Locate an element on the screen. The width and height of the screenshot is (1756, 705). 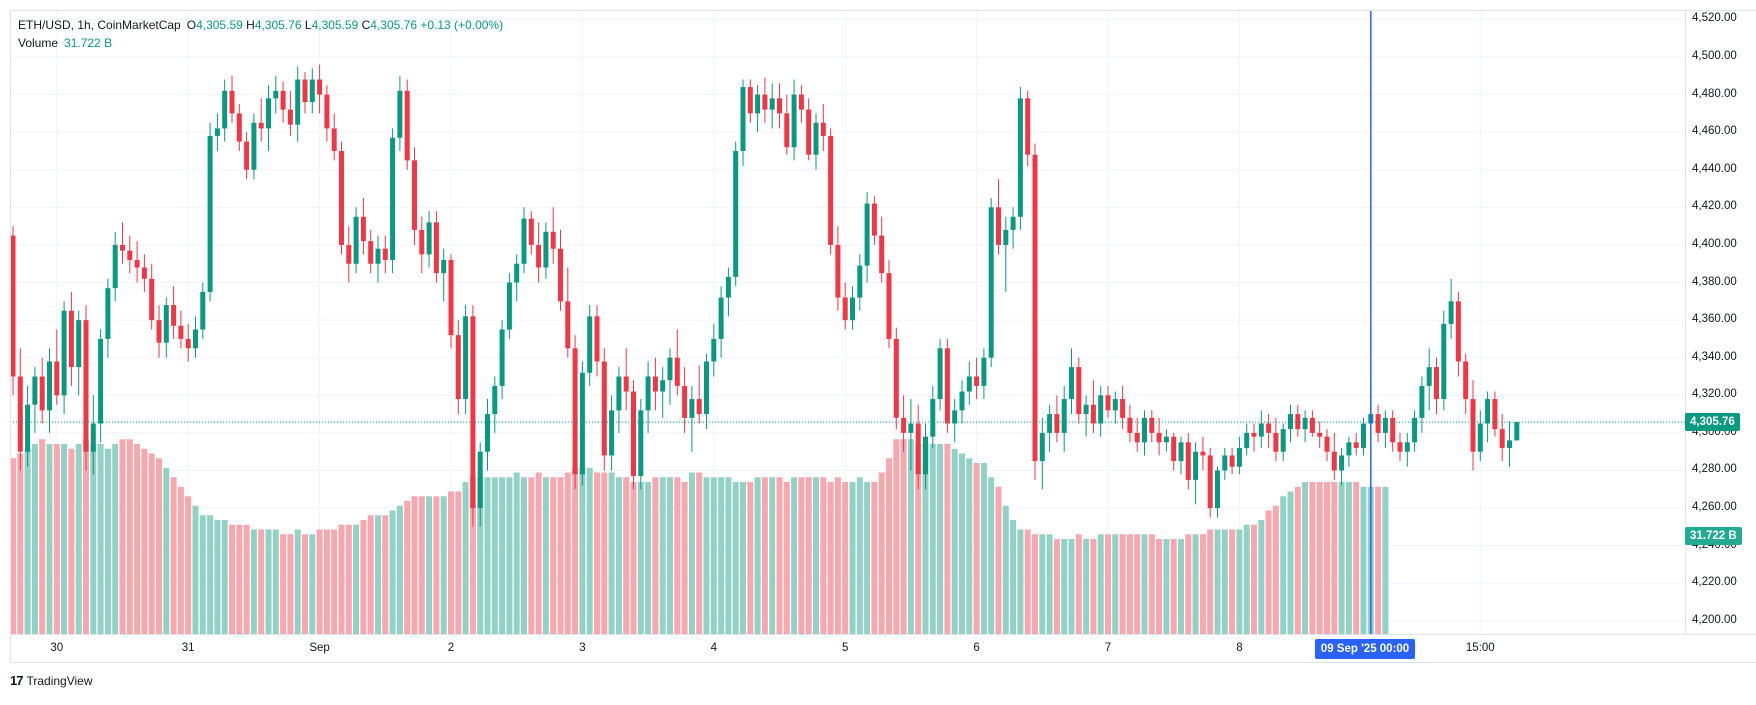
symbol-title: ETH/USD, 1h, CoinMarketCap is located at coordinates (99, 25).